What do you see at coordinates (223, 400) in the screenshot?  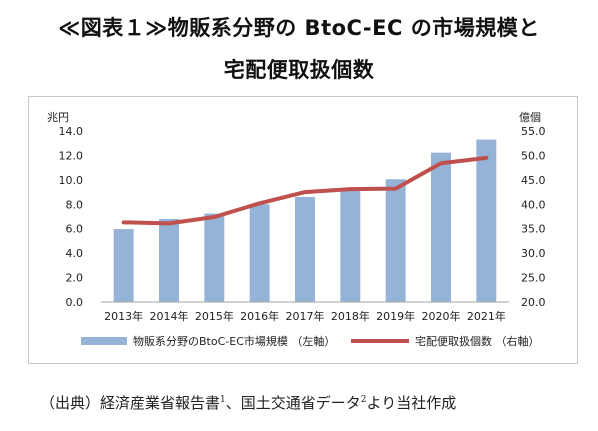 I see `footnote-ref-1: 1` at bounding box center [223, 400].